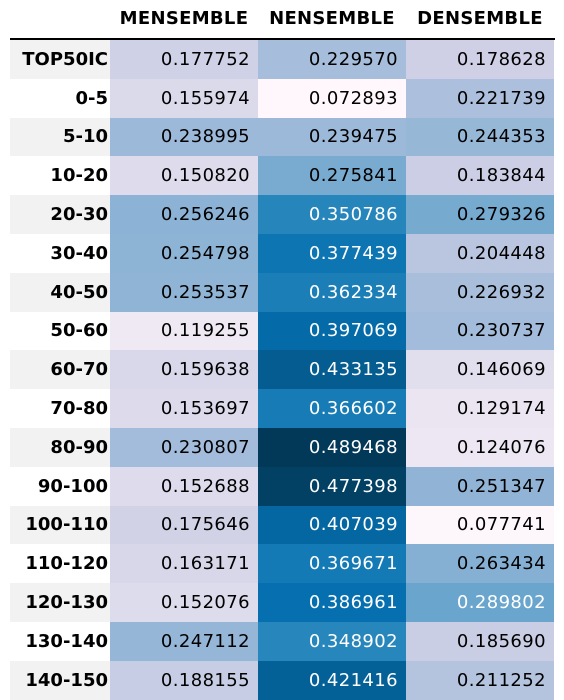 Image resolution: width=564 pixels, height=700 pixels. What do you see at coordinates (332, 214) in the screenshot?
I see `heatmap-cell-nensemble: 0.350786` at bounding box center [332, 214].